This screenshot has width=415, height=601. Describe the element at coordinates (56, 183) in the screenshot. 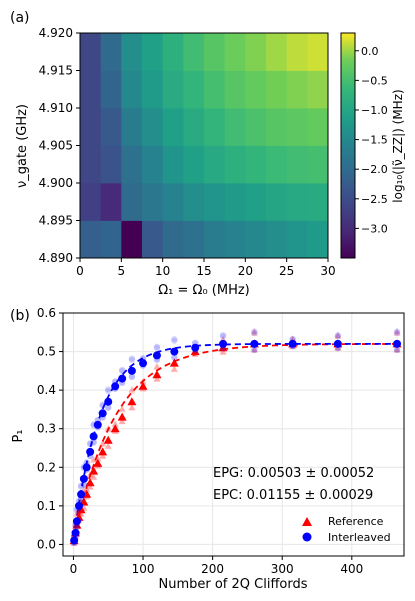

I see `heatmap-y-tick-label: 4.900` at that location.